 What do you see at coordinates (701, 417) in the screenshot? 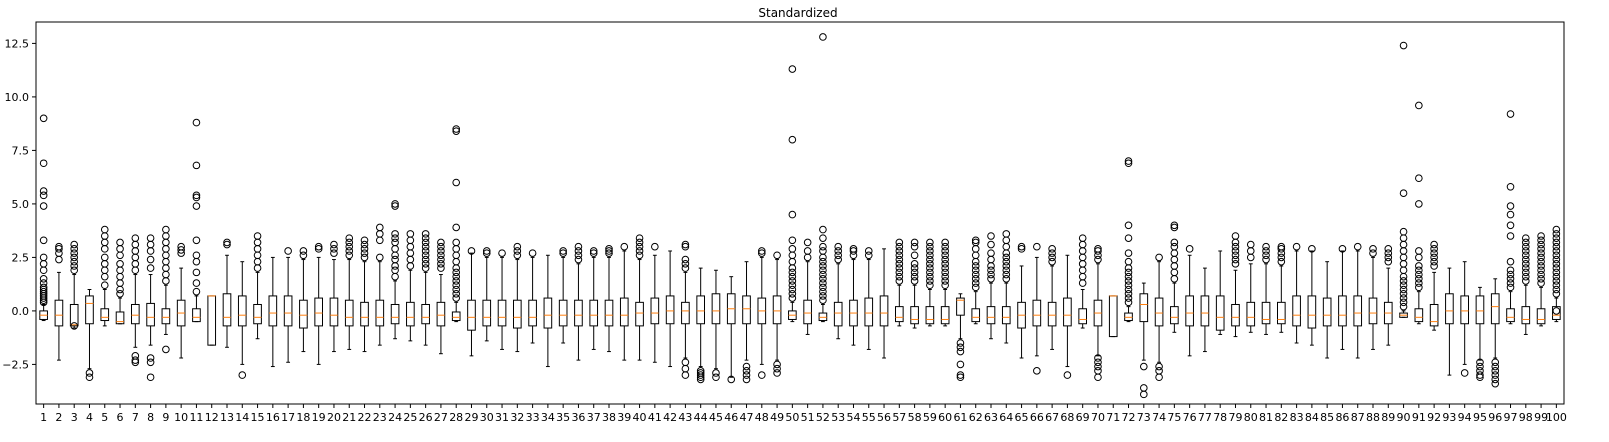
I see `x-tick-label: 44` at bounding box center [701, 417].